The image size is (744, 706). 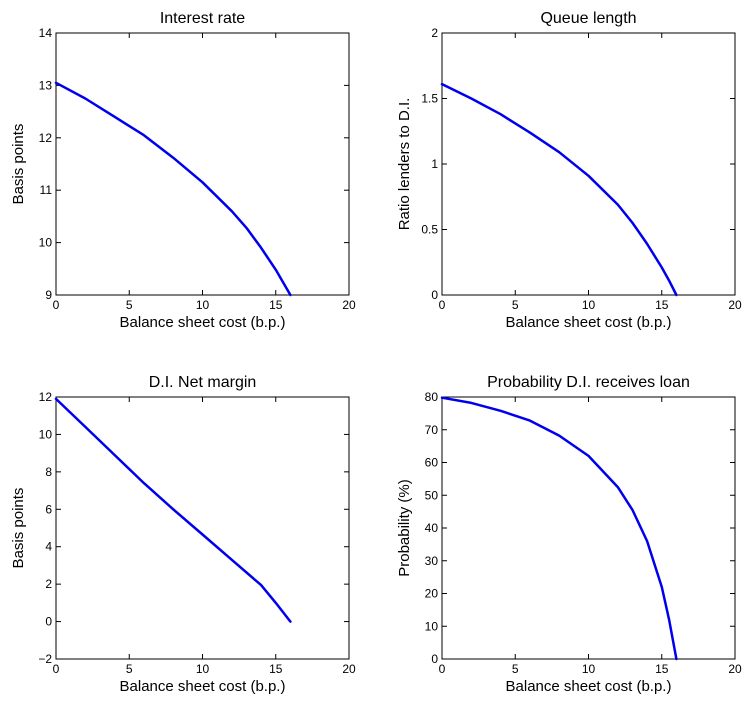 What do you see at coordinates (432, 430) in the screenshot?
I see `y-tick-label: 70` at bounding box center [432, 430].